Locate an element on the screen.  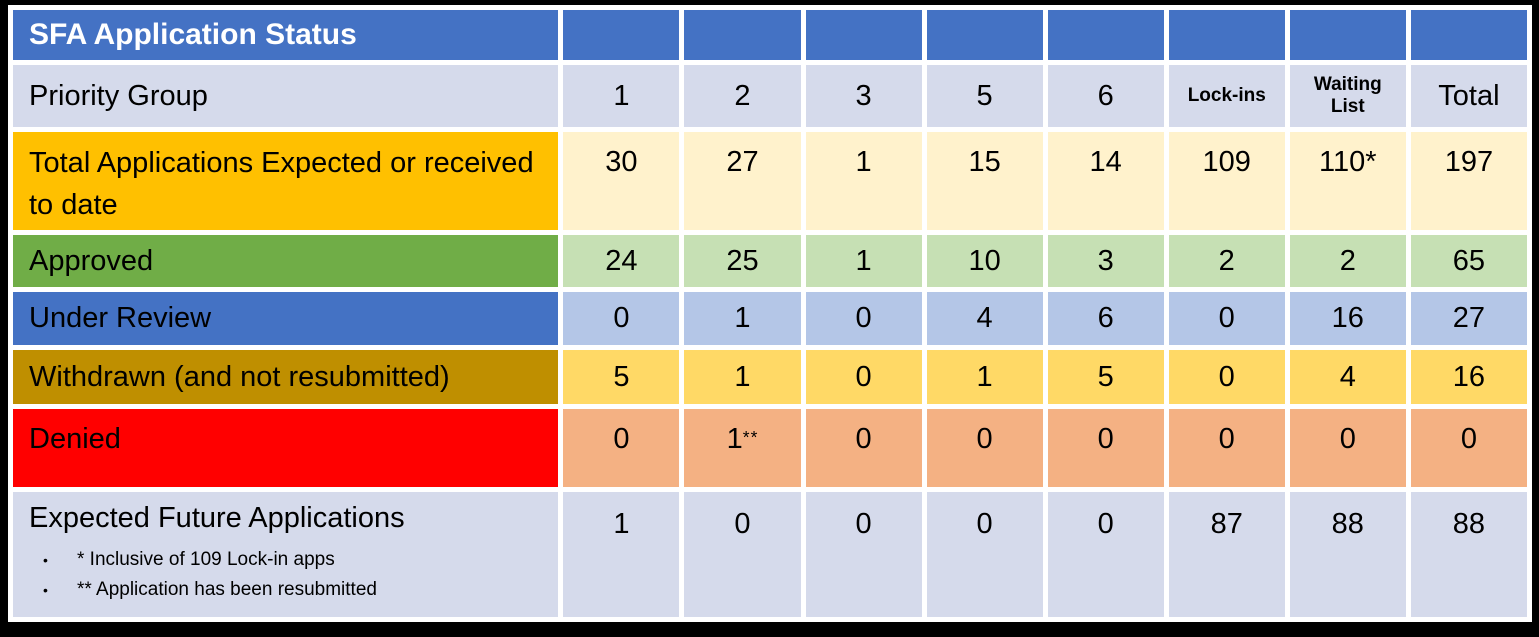
total-applications-cell: 109 is located at coordinates (1226, 181).